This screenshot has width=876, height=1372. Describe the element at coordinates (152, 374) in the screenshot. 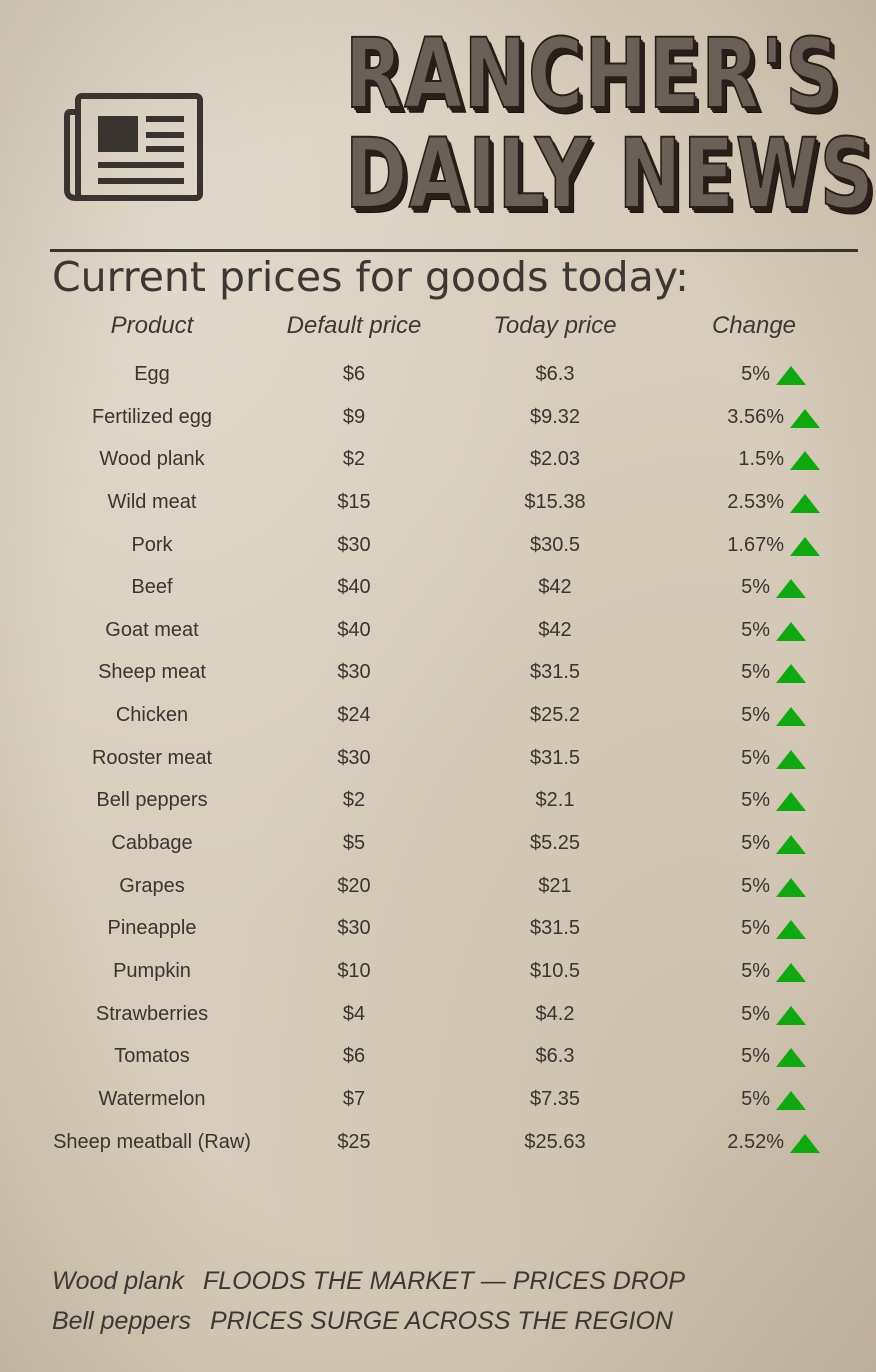

I see `product-name: Egg` at that location.